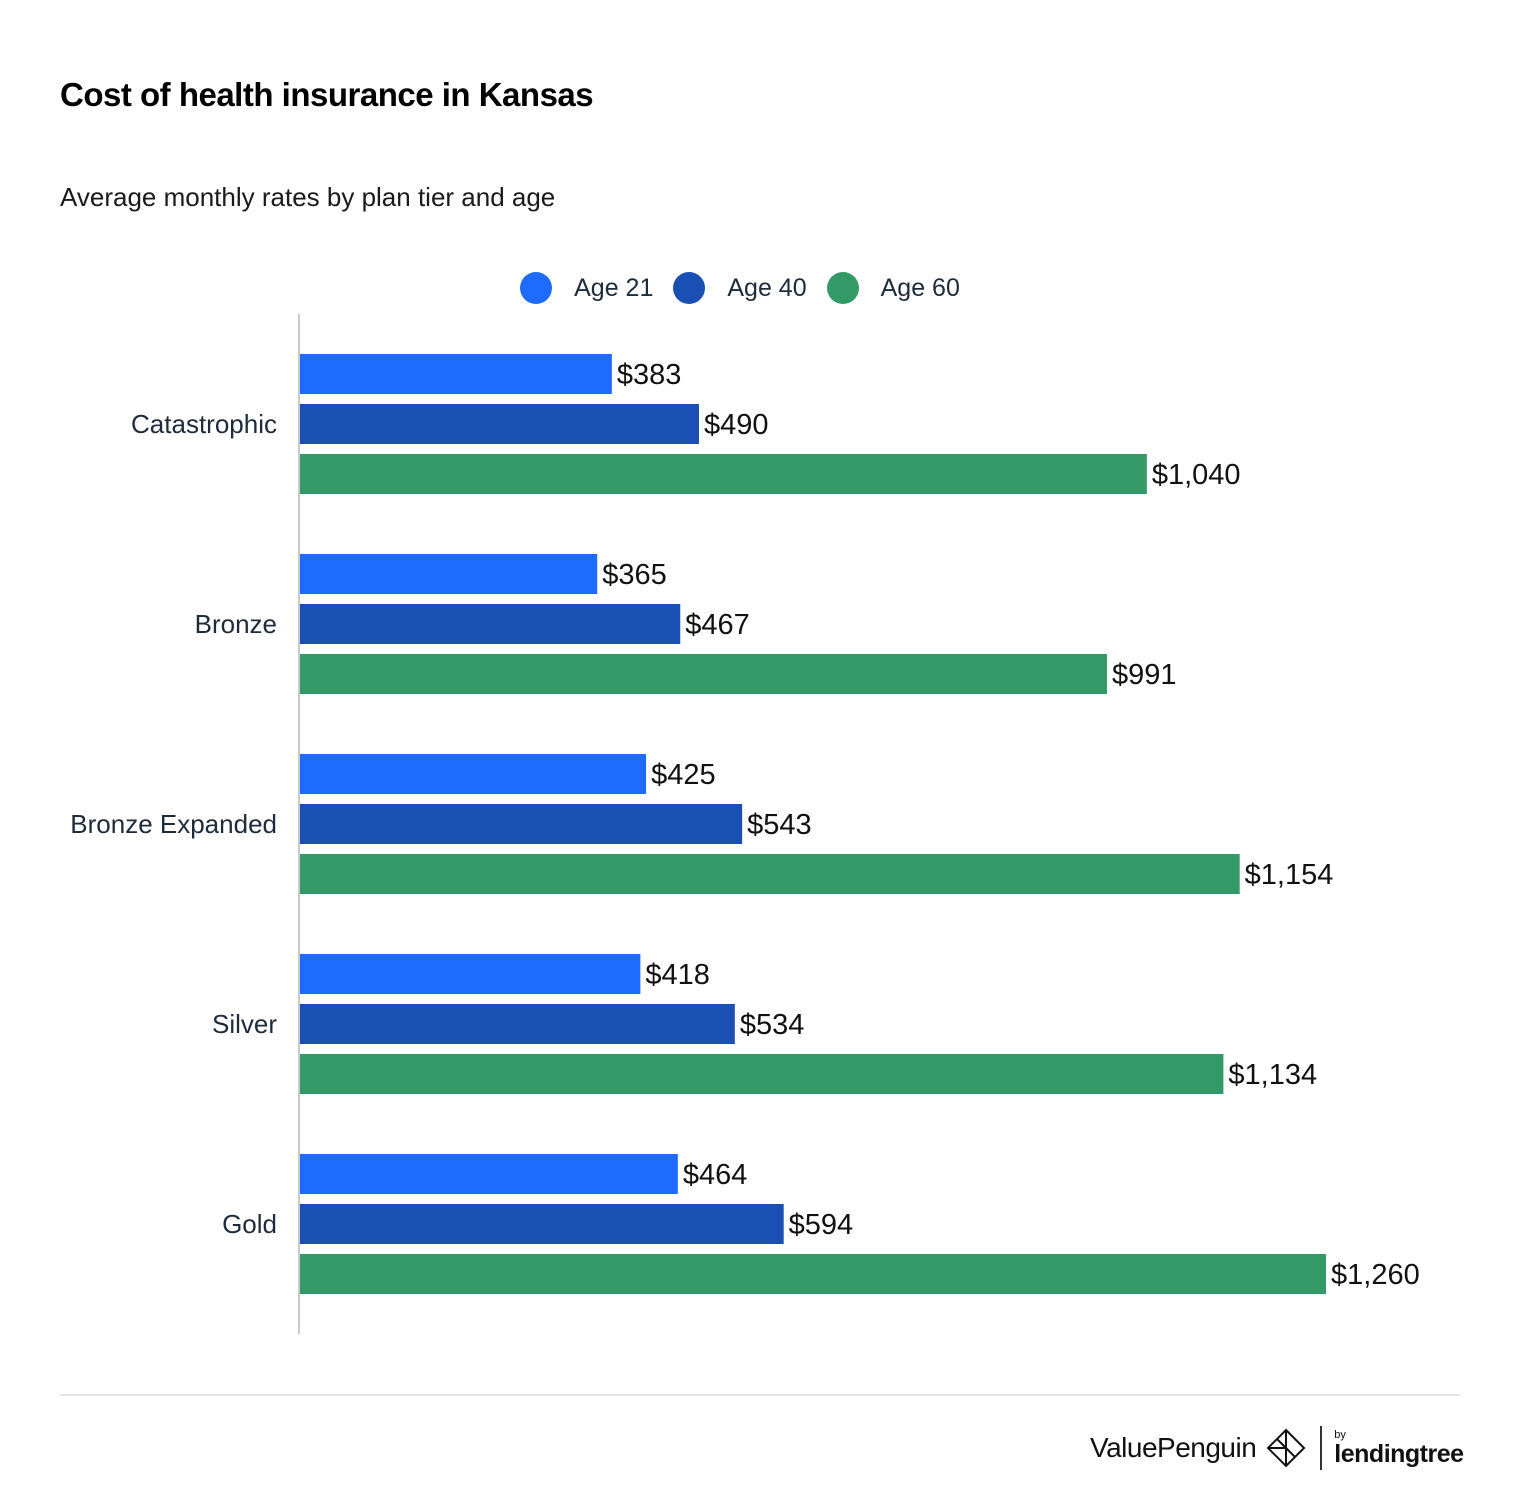  What do you see at coordinates (327, 94) in the screenshot?
I see `chart-title: Cost of health insurance in Kansas` at bounding box center [327, 94].